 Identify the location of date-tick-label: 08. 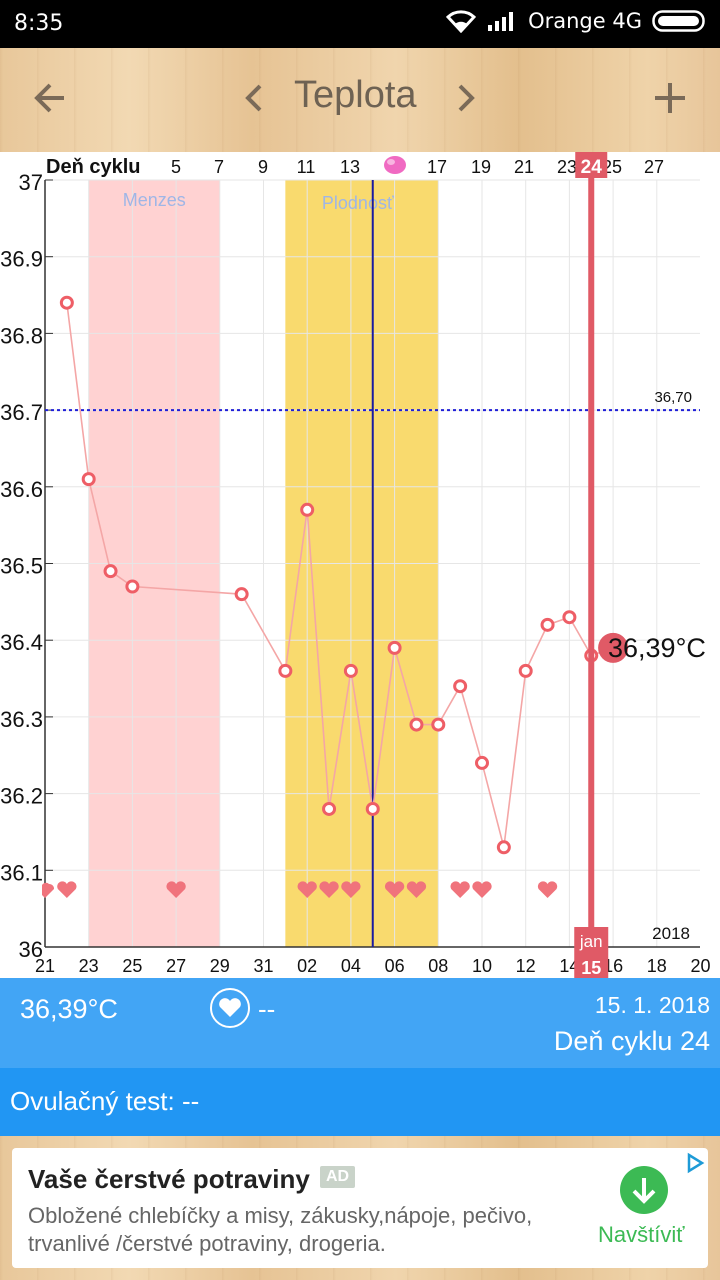
(438, 966).